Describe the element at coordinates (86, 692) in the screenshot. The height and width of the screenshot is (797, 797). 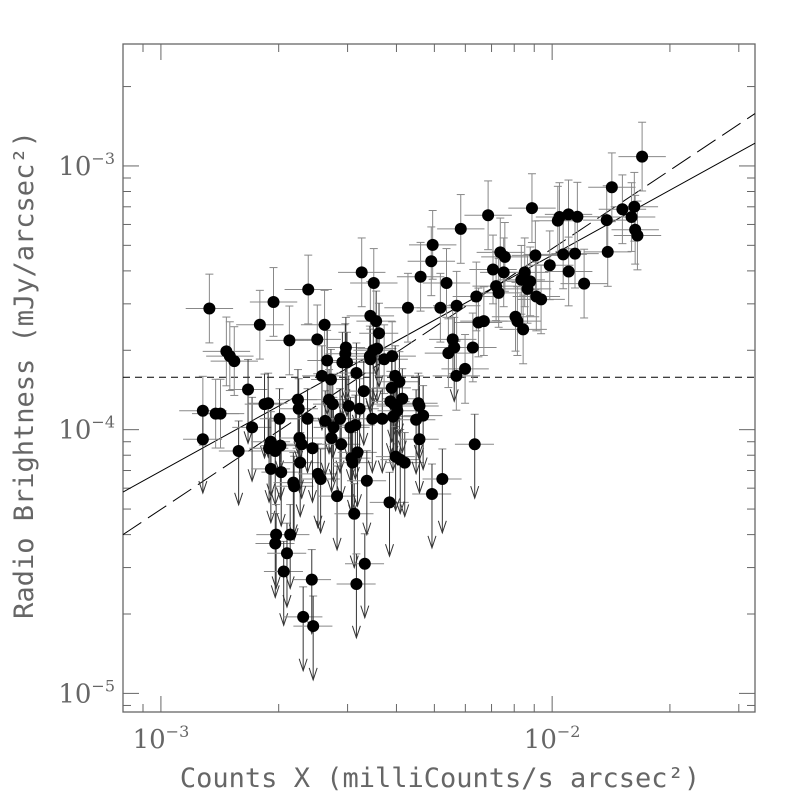
I see `y-tick-label: 10−5` at that location.